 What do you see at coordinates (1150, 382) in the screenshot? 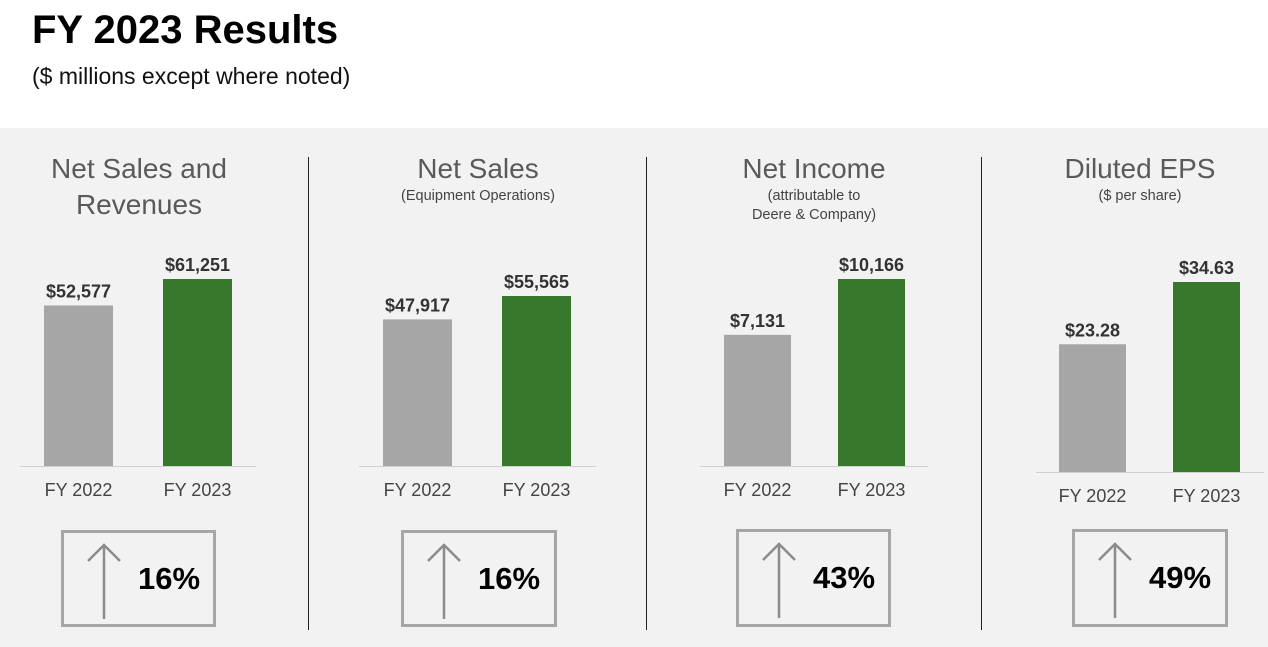
I see `bar-chart: $23.28 $34.63 FY 2022 FY 2023` at bounding box center [1150, 382].